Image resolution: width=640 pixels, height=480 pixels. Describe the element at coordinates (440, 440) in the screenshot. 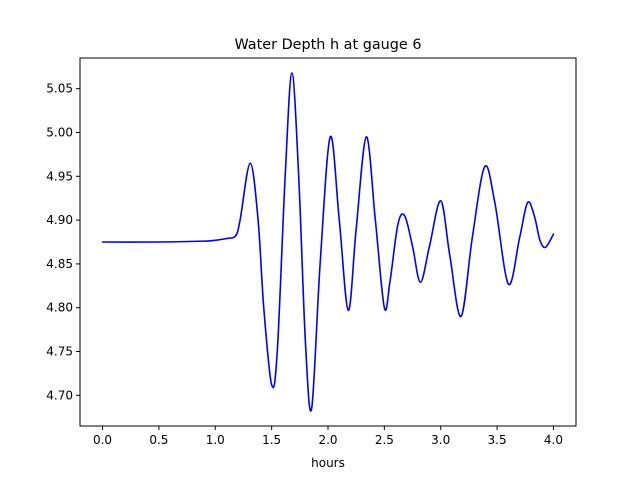

I see `x-tick-label: 3.0` at that location.